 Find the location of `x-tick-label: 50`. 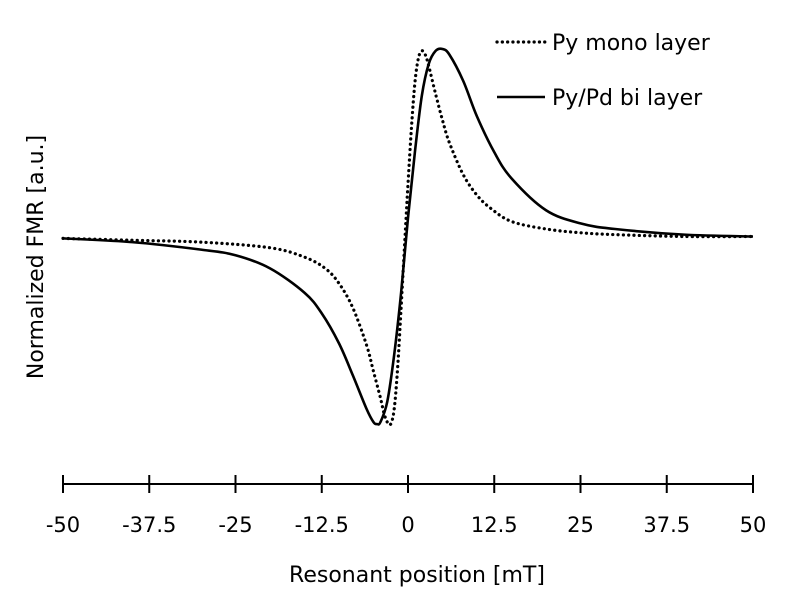

x-tick-label: 50 is located at coordinates (753, 525).